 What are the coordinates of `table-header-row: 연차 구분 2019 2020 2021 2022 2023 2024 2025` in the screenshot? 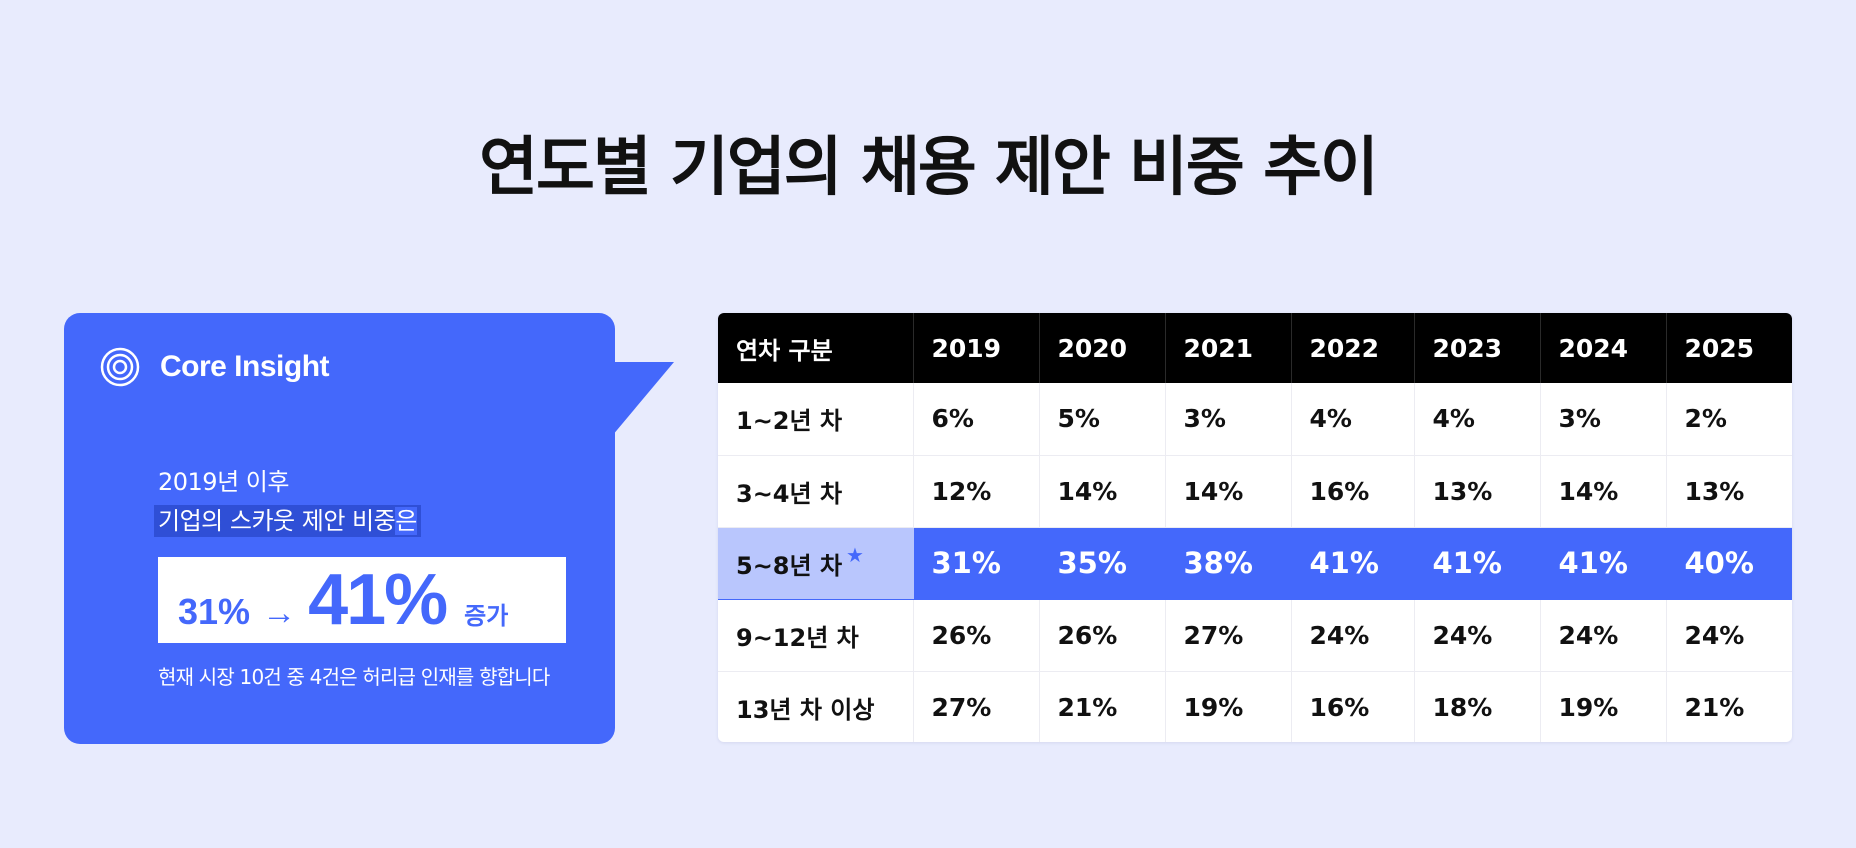 It's located at (1255, 348).